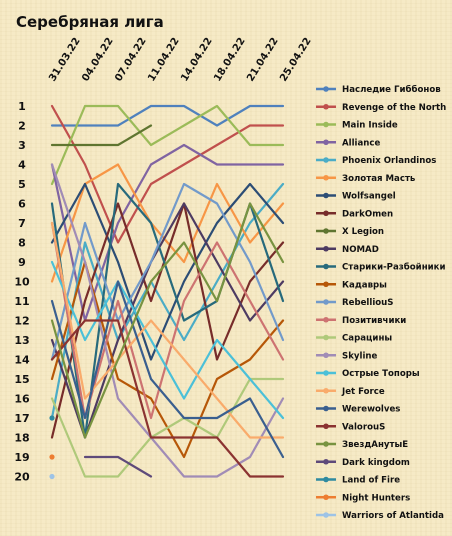 The height and width of the screenshot is (536, 452). Describe the element at coordinates (164, 60) in the screenshot. I see `x-tick-label: 11.04.22` at that location.